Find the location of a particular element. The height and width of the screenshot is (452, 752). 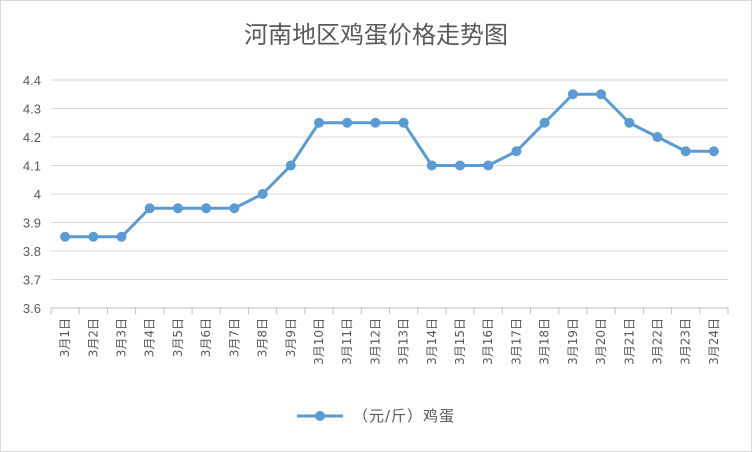

legend: （元/斤）鸡蛋 is located at coordinates (376, 415).